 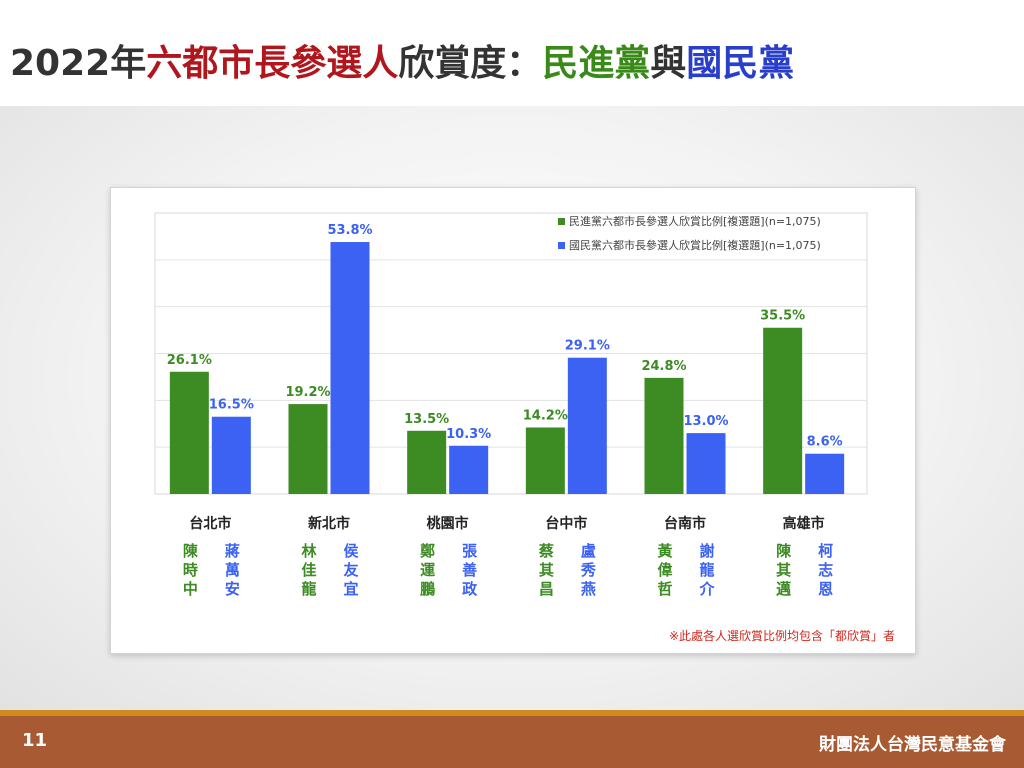 What do you see at coordinates (740, 63) in the screenshot?
I see `title-kmt: 國民黨` at bounding box center [740, 63].